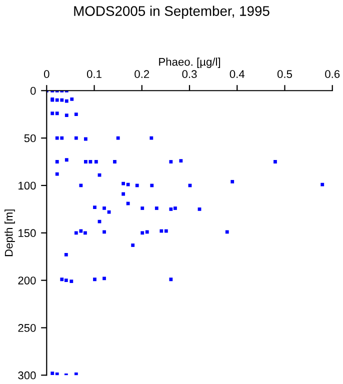 This screenshot has width=343, height=384. Describe the element at coordinates (9, 233) in the screenshot. I see `y-axis-title: Depth [m]` at that location.